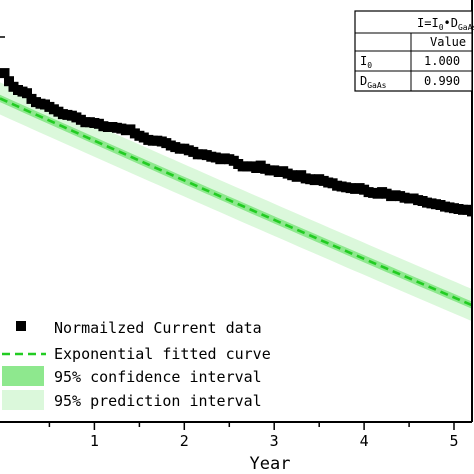 This screenshot has height=474, width=474. I want to click on x-tick-label: 5, so click(453, 441).